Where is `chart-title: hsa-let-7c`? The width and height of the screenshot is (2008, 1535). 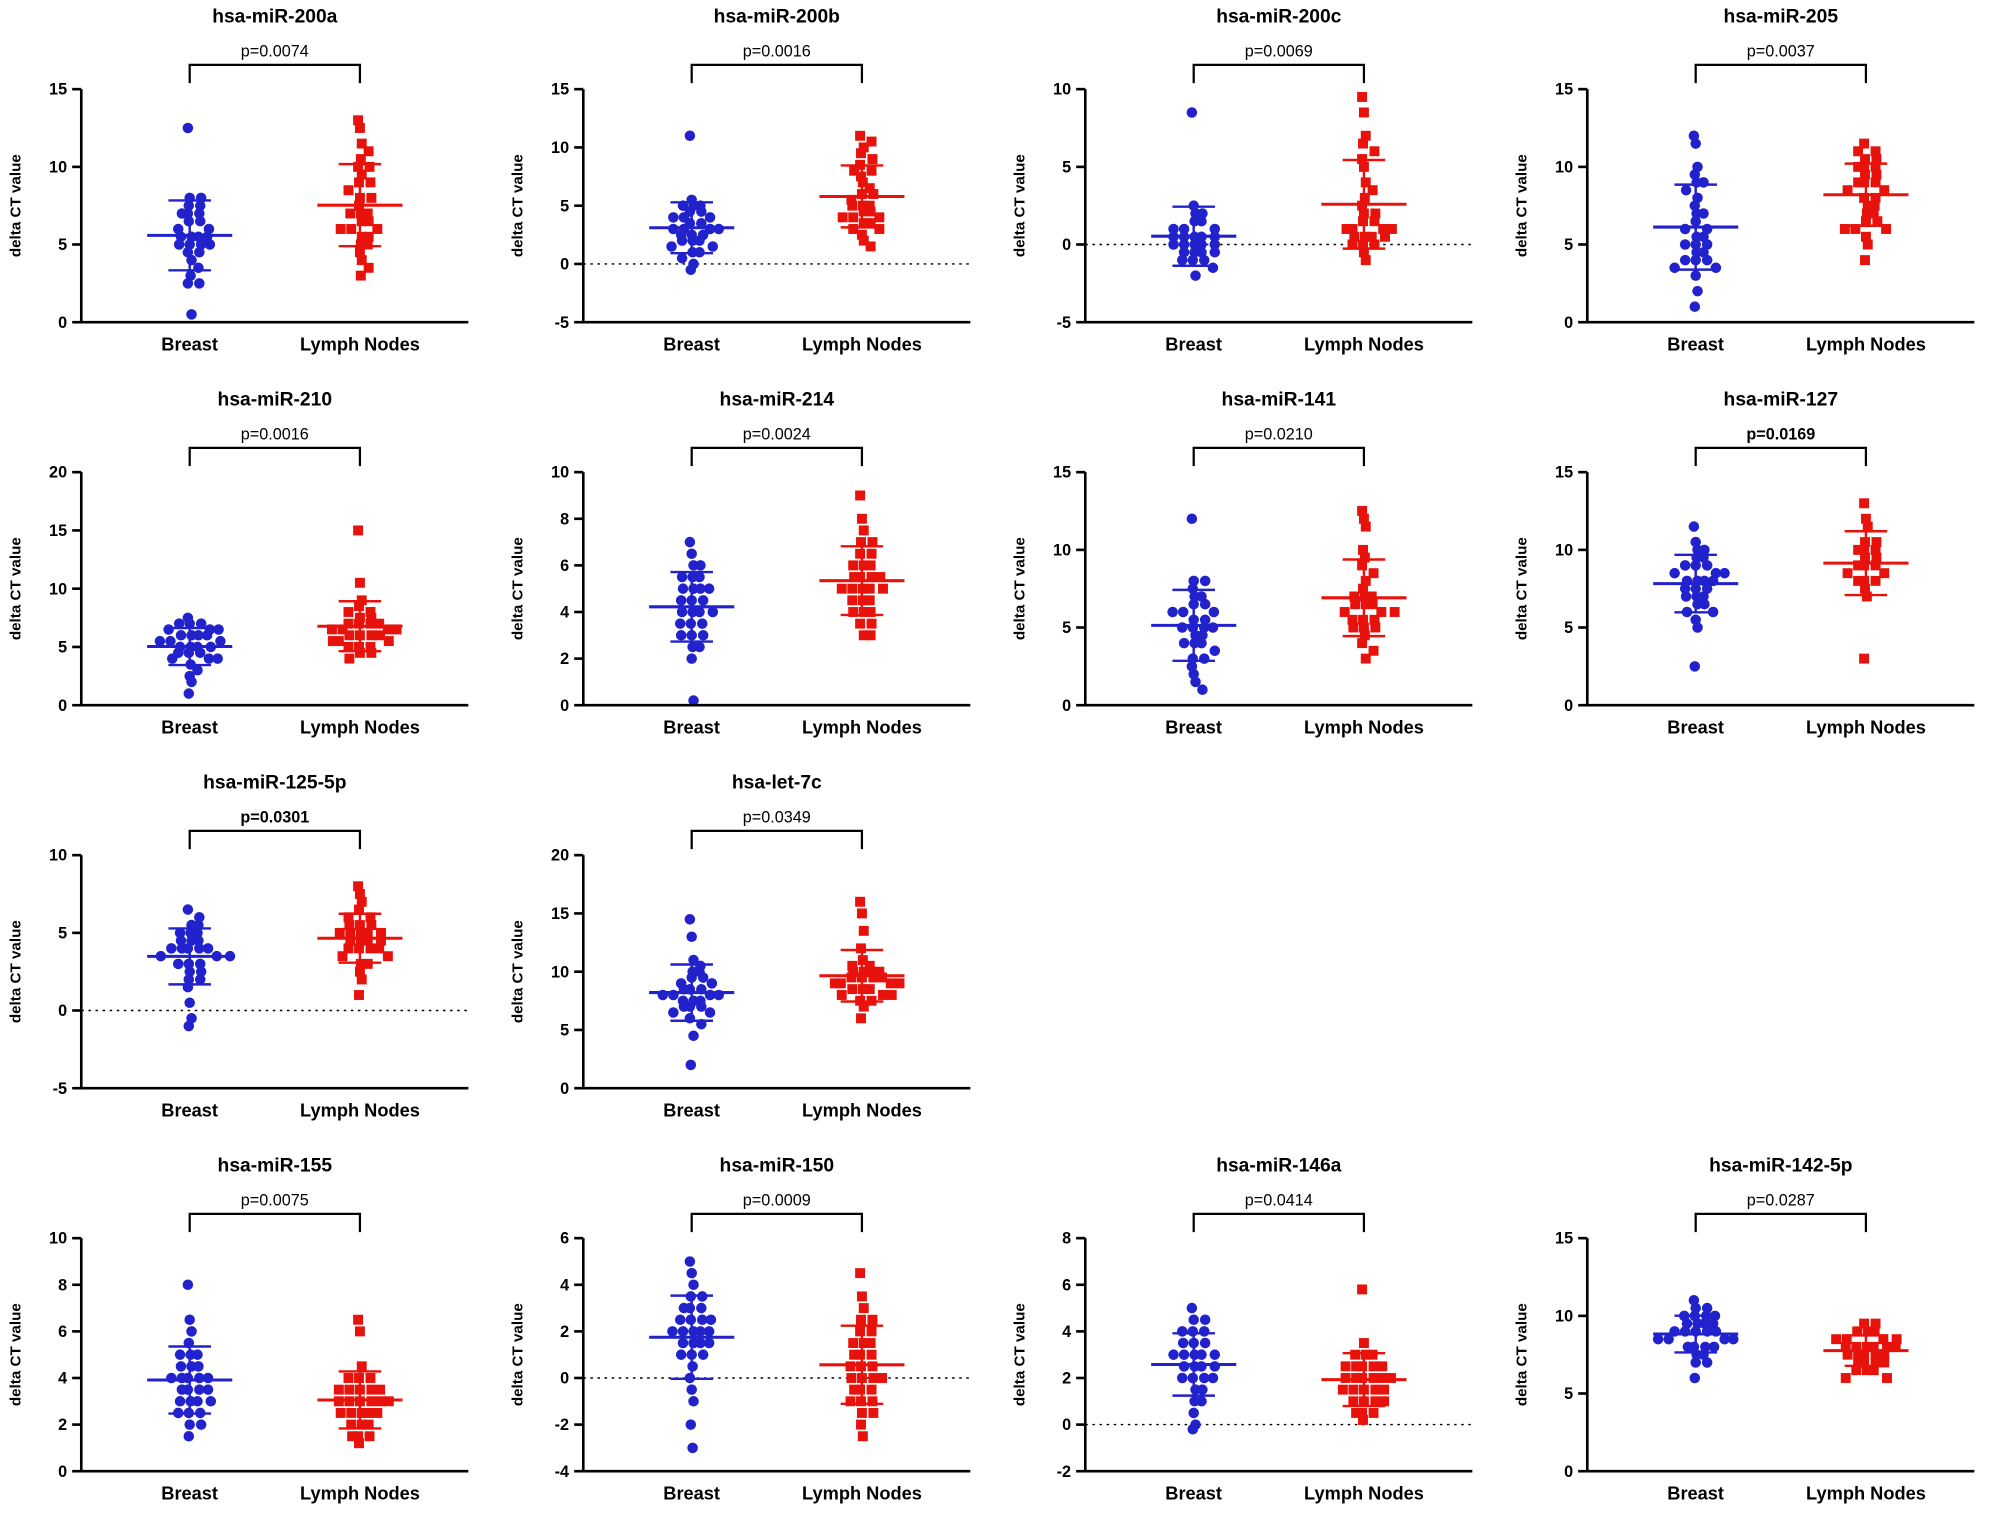
chart-title: hsa-let-7c is located at coordinates (777, 782).